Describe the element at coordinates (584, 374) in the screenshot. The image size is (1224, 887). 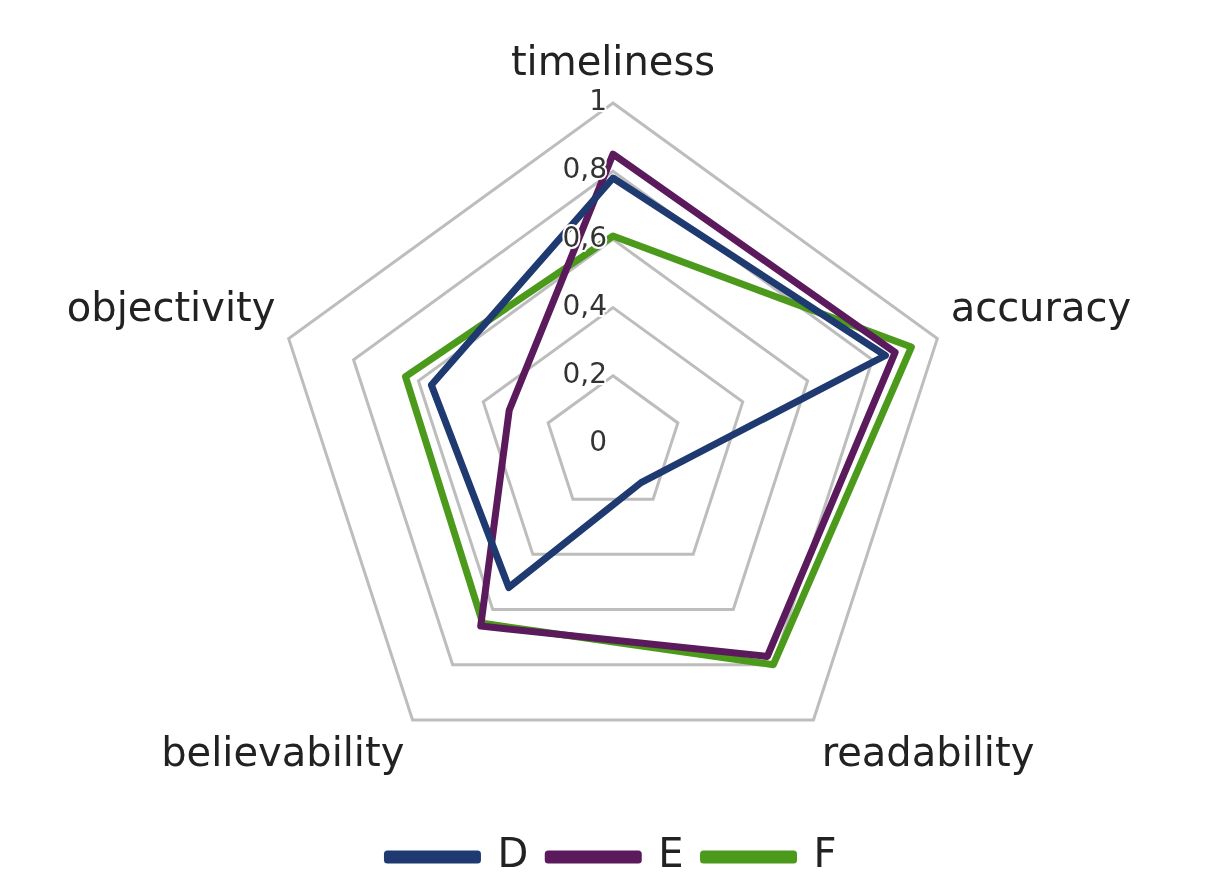
I see `y-tick-label: 0,2` at that location.